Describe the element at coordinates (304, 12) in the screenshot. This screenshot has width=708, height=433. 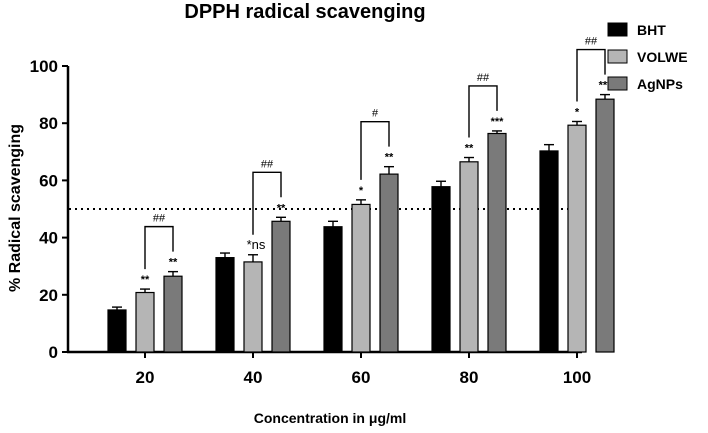
I see `chart-title: DPPH radical scavenging` at that location.